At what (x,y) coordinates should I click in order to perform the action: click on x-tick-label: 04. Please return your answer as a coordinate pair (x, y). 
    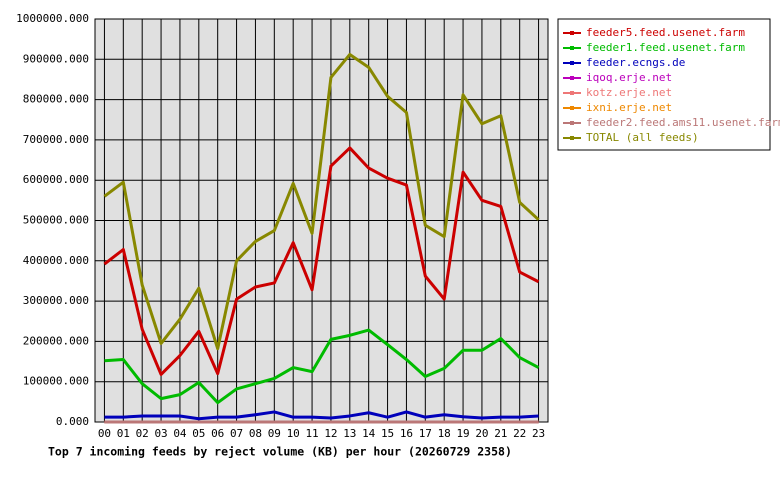
    Looking at the image, I should click on (180, 433).